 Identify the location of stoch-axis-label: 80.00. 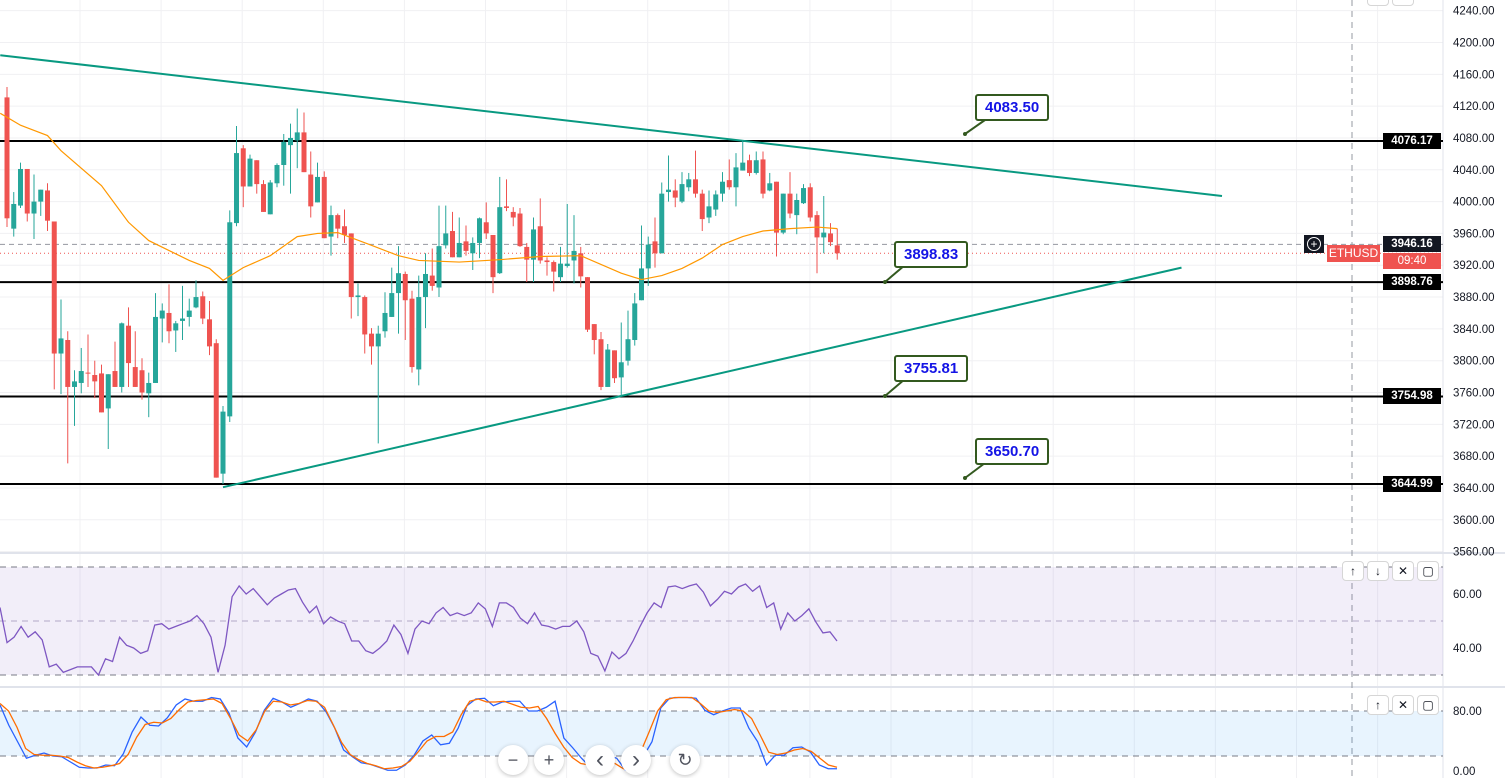
(1467, 712).